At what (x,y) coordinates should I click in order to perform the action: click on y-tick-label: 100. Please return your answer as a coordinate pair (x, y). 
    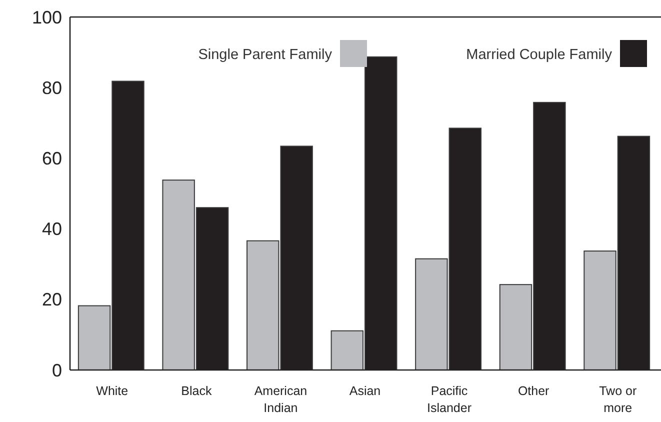
    Looking at the image, I should click on (47, 17).